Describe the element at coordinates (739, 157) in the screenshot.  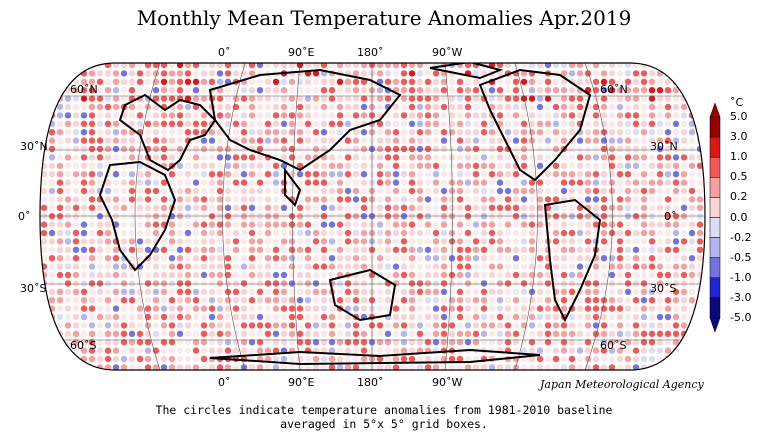
I see `colorbar-tick-label: 1.0` at that location.